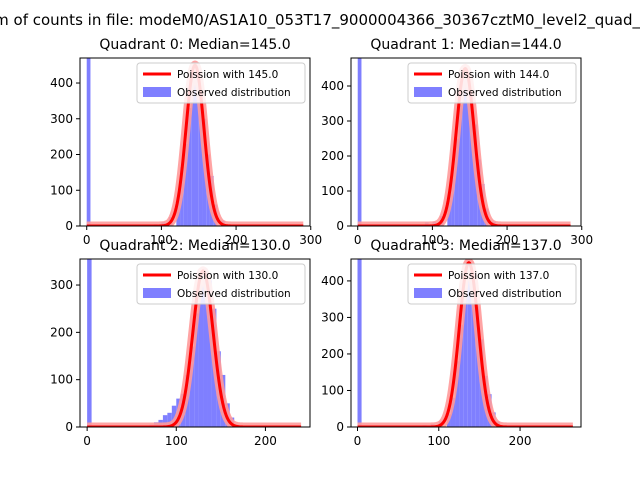 This screenshot has width=640, height=480. I want to click on panel-title: Quadrant 3: Median=137.0, so click(465, 246).